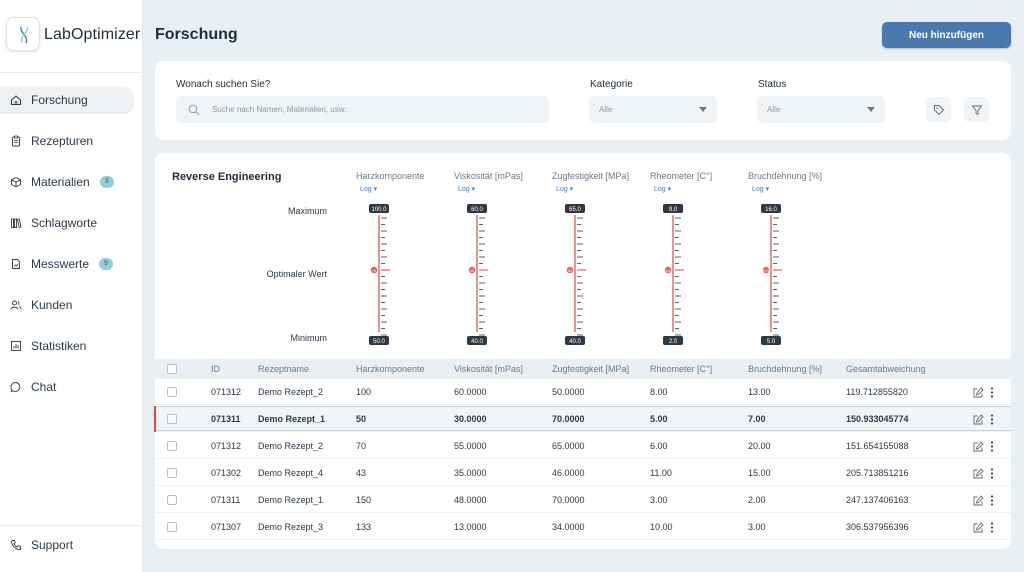 This screenshot has width=1024, height=572. I want to click on optimal-value: 75, so click(374, 271).